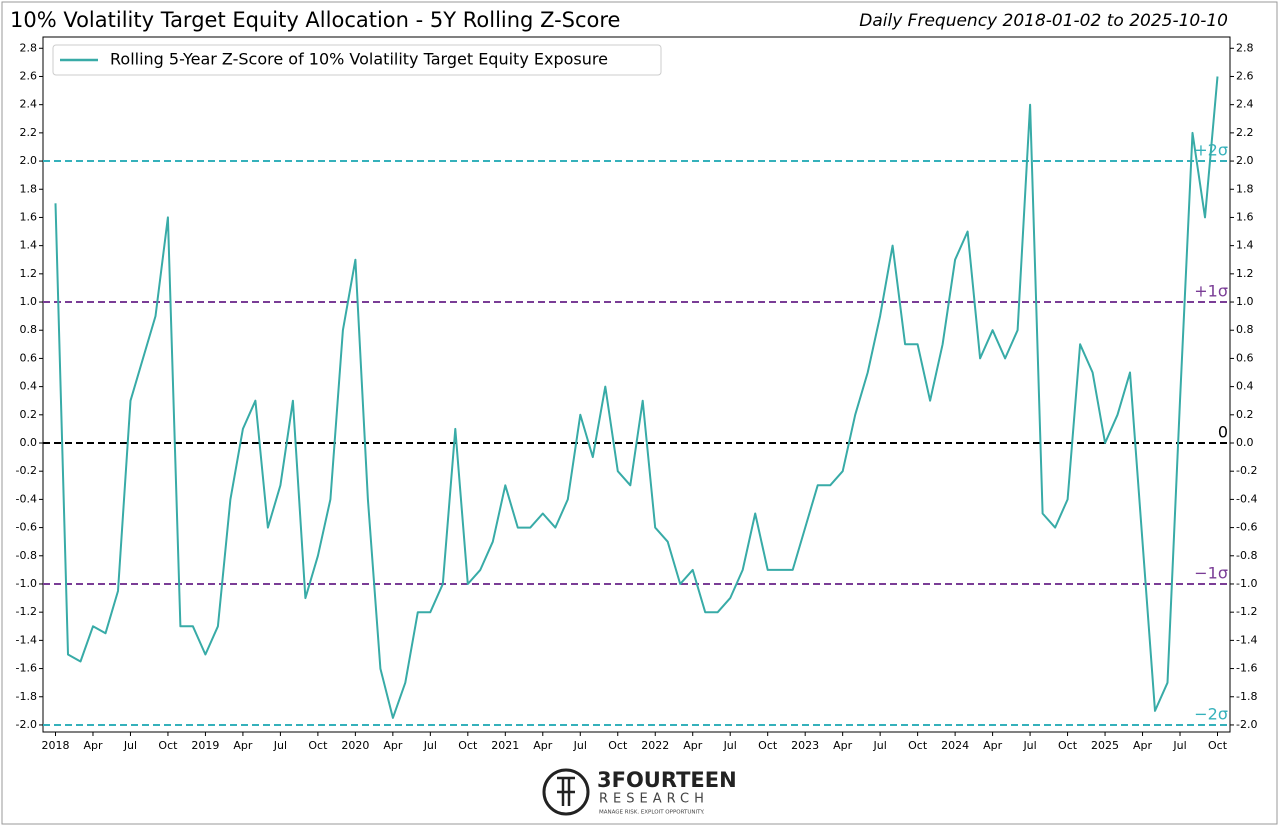  I want to click on x-tick-label: 2021, so click(505, 745).